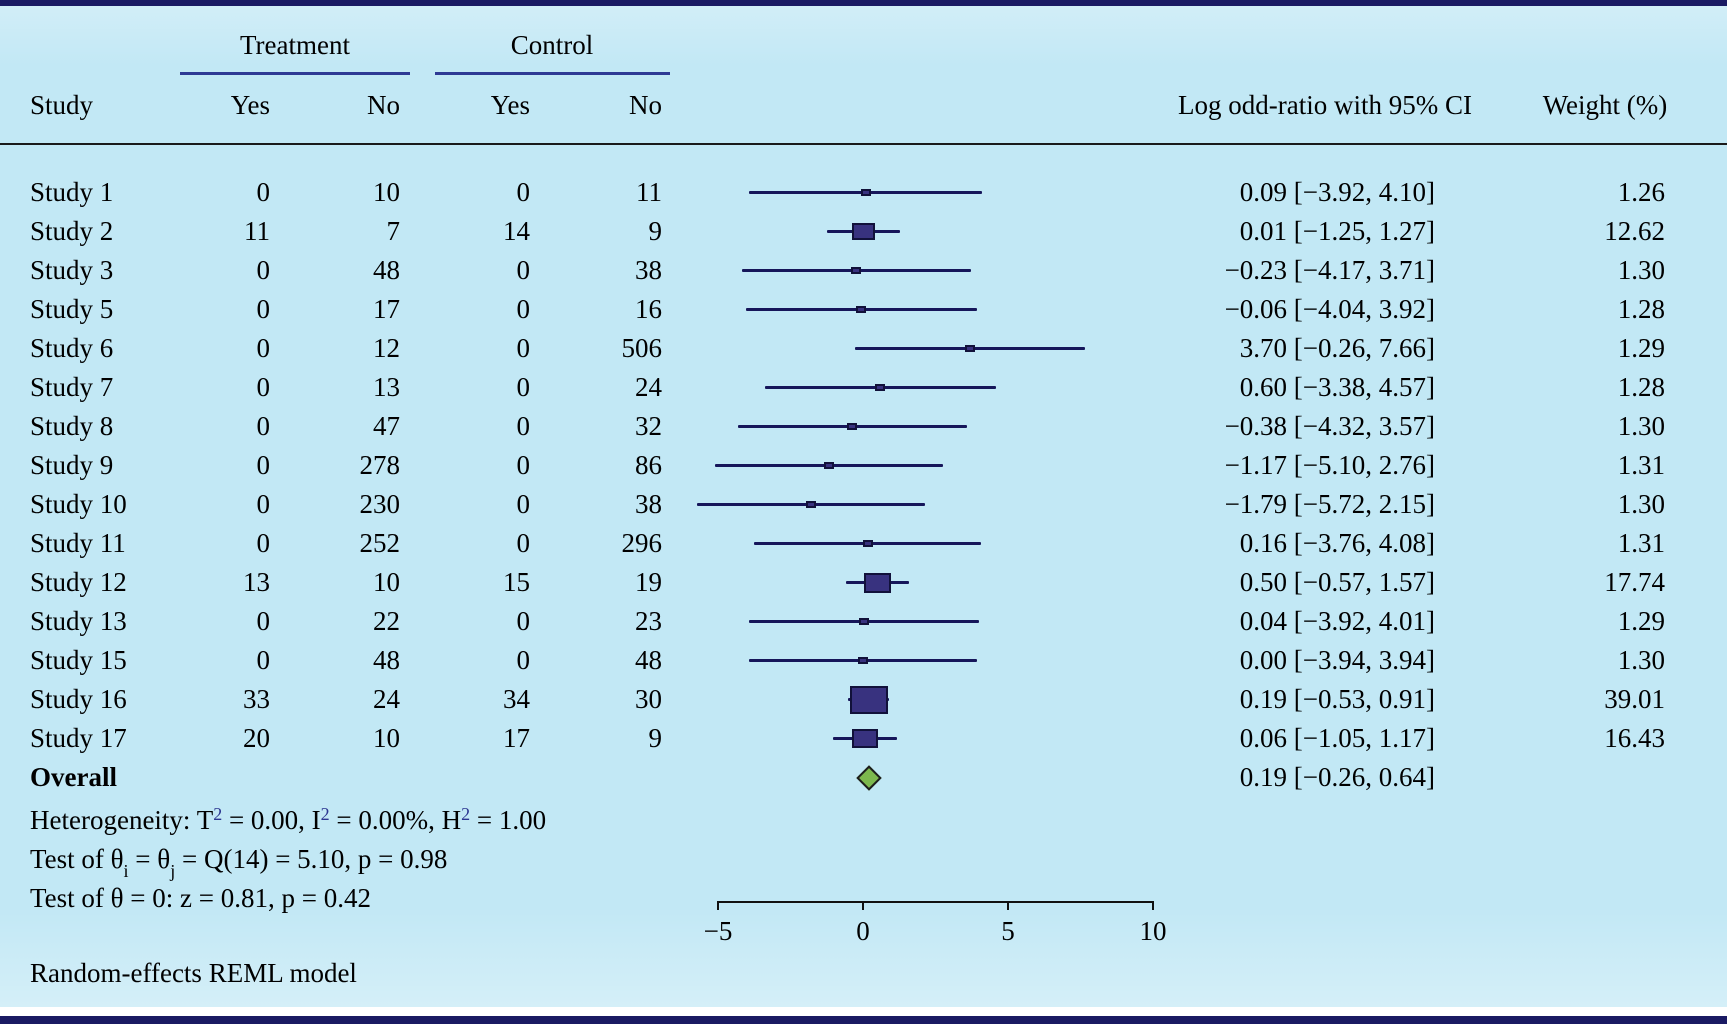 Image resolution: width=1727 pixels, height=1024 pixels. I want to click on treatment-group-underline, so click(295, 73).